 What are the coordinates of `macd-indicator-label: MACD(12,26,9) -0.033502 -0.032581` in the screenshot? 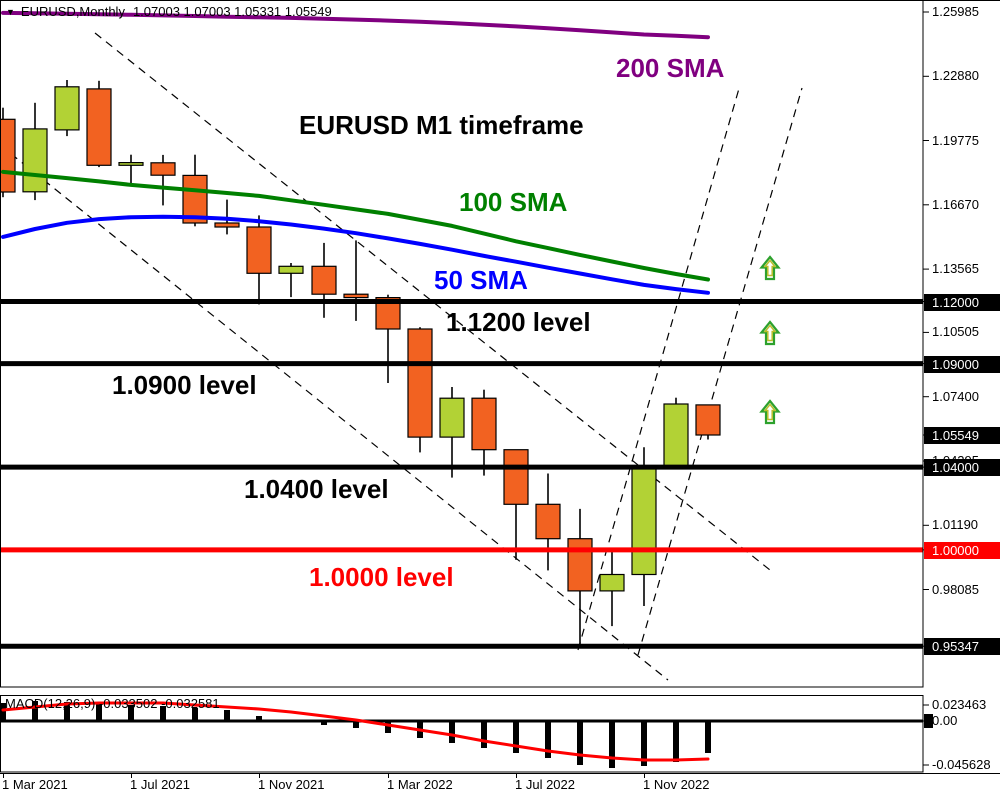 It's located at (112, 703).